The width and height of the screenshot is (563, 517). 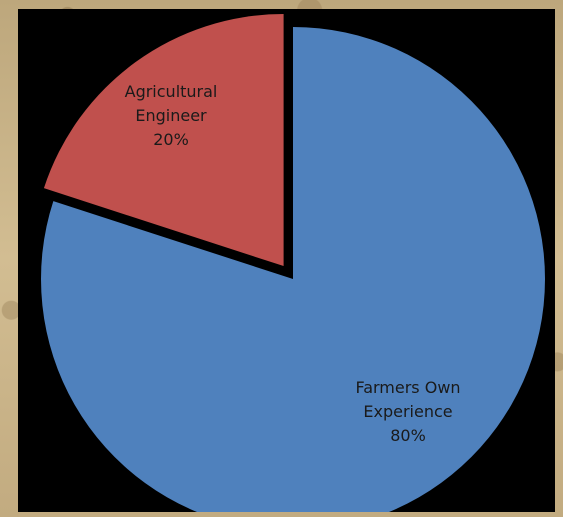 What do you see at coordinates (407, 411) in the screenshot?
I see `slice-label-farmers-own-experience: Farmers Own Experience 80%` at bounding box center [407, 411].